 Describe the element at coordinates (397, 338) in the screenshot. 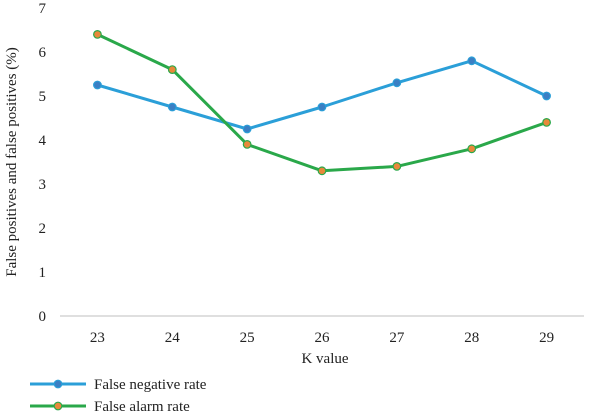

I see `x-tick-label: 27` at that location.